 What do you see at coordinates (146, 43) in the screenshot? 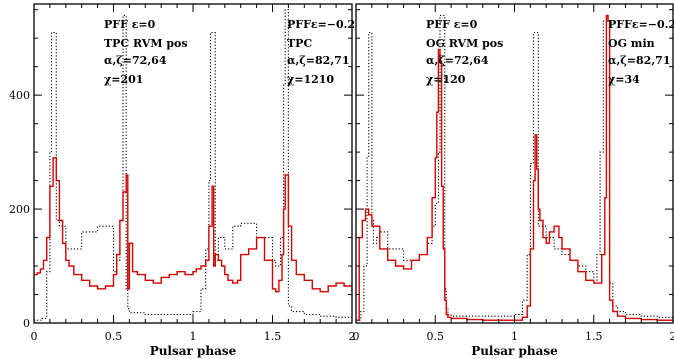
I see `annotation-line: TPC RVM pos` at bounding box center [146, 43].